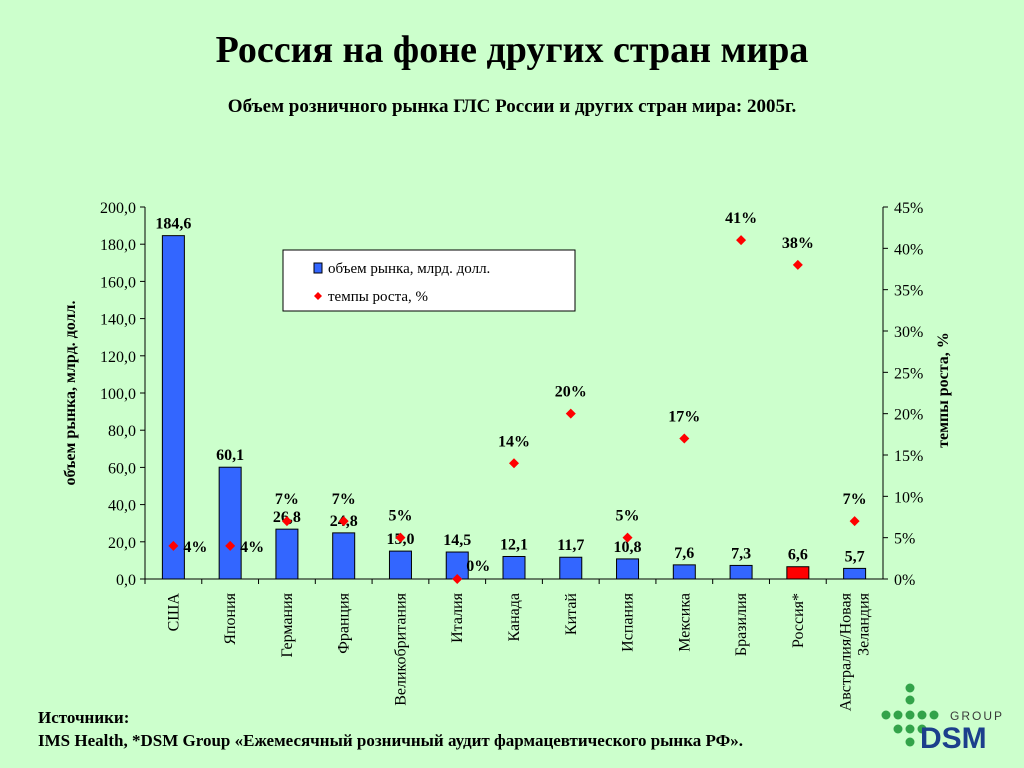 The width and height of the screenshot is (1024, 768). I want to click on bar-value-label: 184,6, so click(173, 224).